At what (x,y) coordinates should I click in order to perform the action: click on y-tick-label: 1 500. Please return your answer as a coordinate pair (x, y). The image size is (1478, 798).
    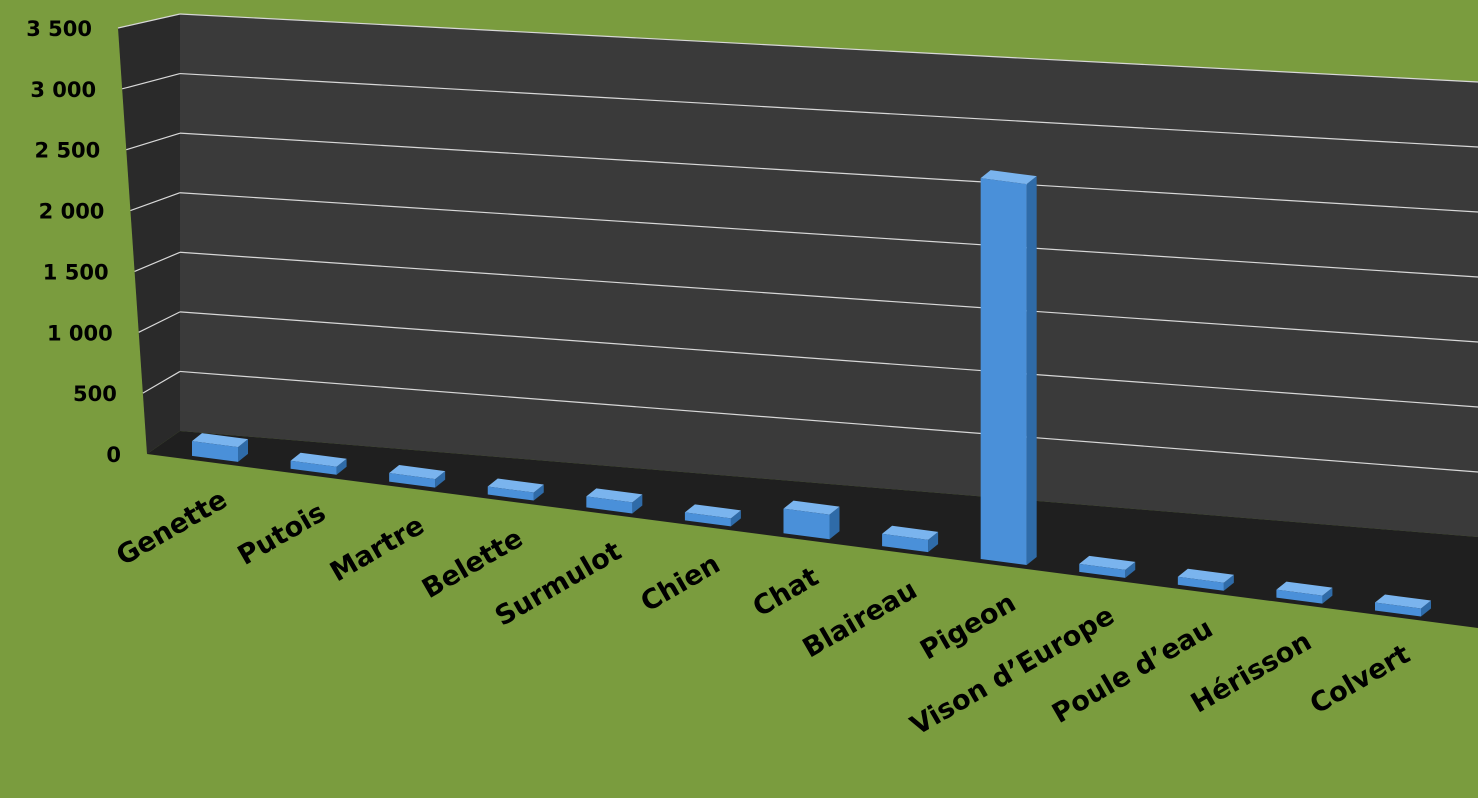
    Looking at the image, I should click on (76, 272).